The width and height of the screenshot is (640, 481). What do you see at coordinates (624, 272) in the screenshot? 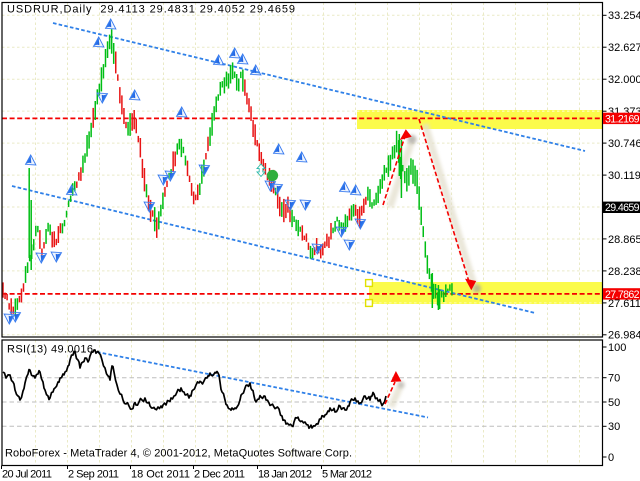
I see `svg-text: 28.2380` at bounding box center [624, 272].